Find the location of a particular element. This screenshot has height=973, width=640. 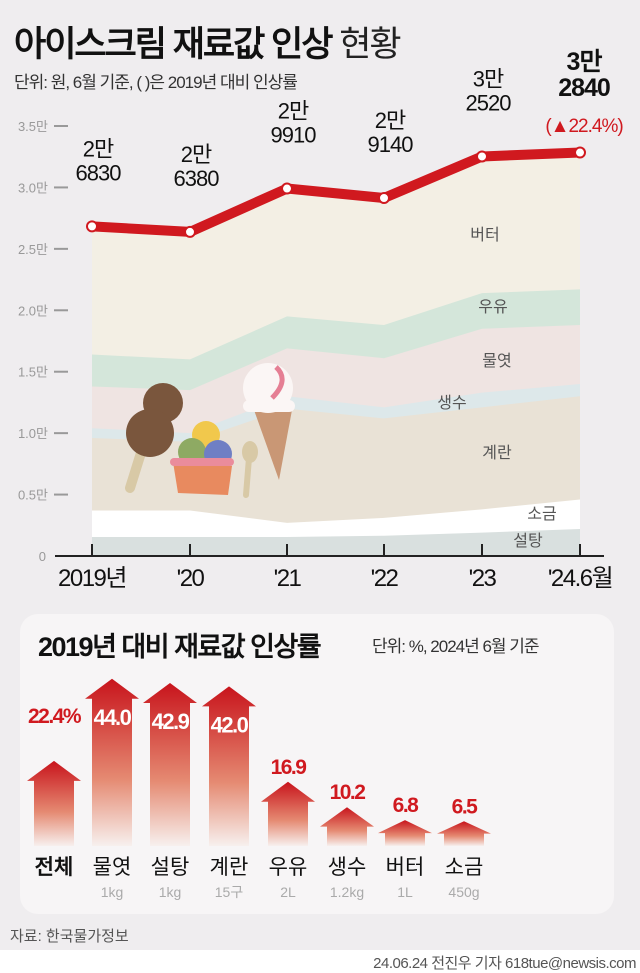

series-label: 설탕 is located at coordinates (528, 541).